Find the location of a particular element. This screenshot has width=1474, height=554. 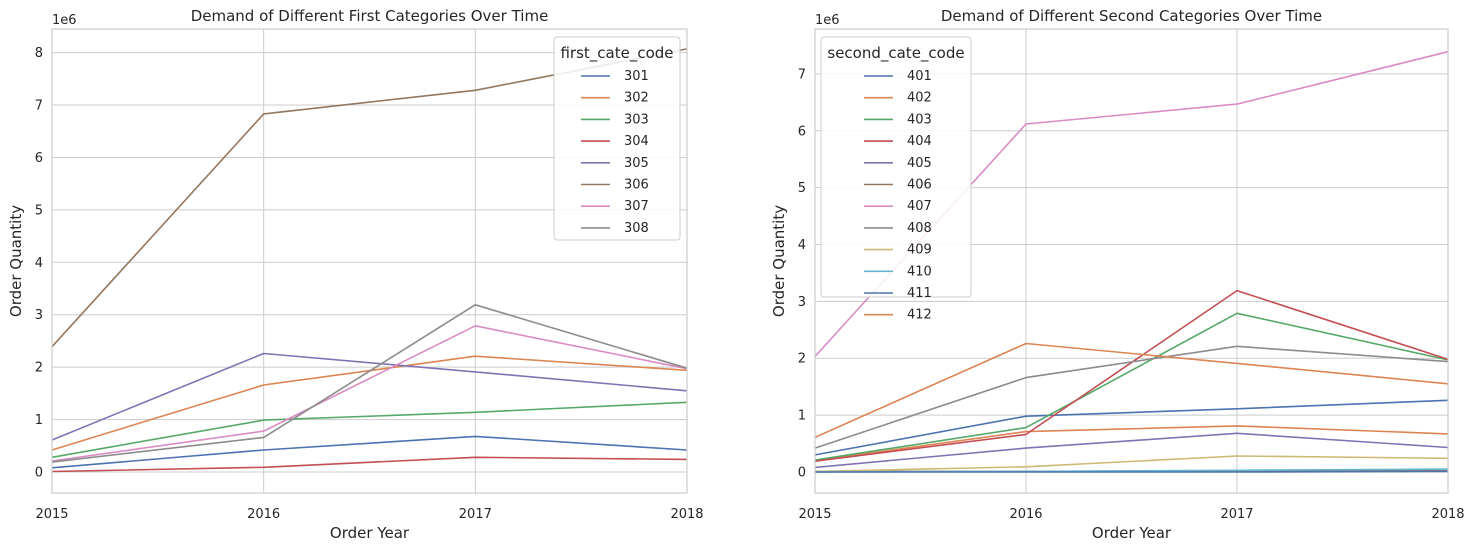

legend-label-304: 304 is located at coordinates (636, 141).